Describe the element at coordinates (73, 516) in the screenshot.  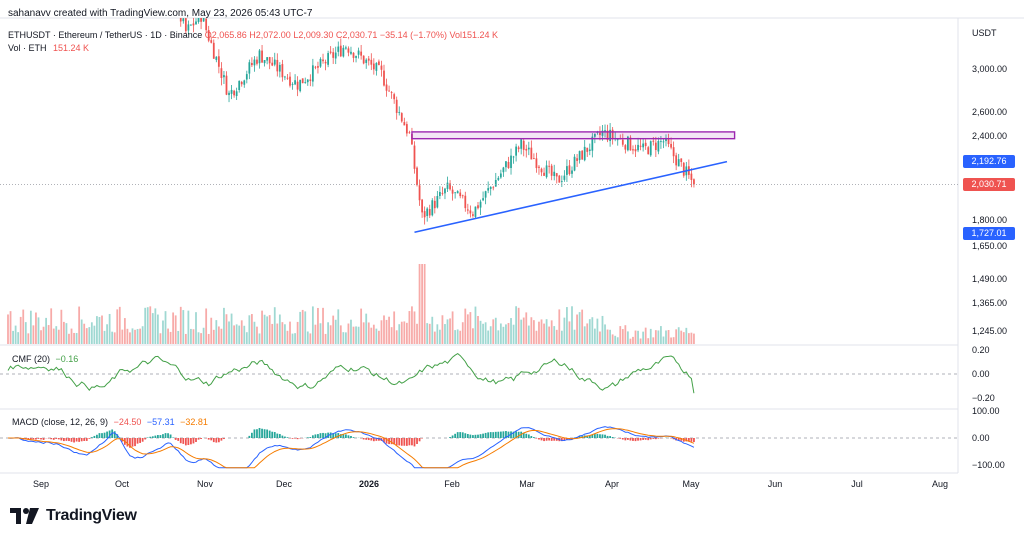
I see `tradingview-logo: TradingView` at that location.